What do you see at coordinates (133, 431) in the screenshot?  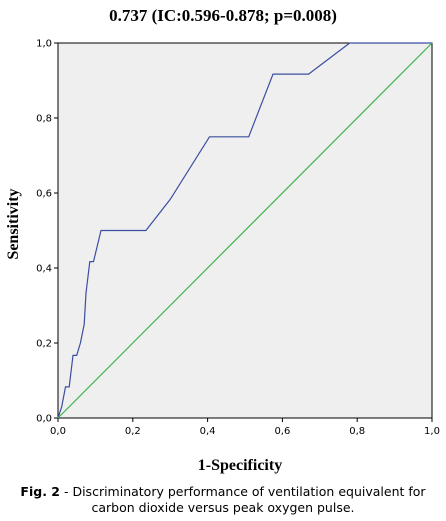 I see `x-tick-label: 0,2` at bounding box center [133, 431].